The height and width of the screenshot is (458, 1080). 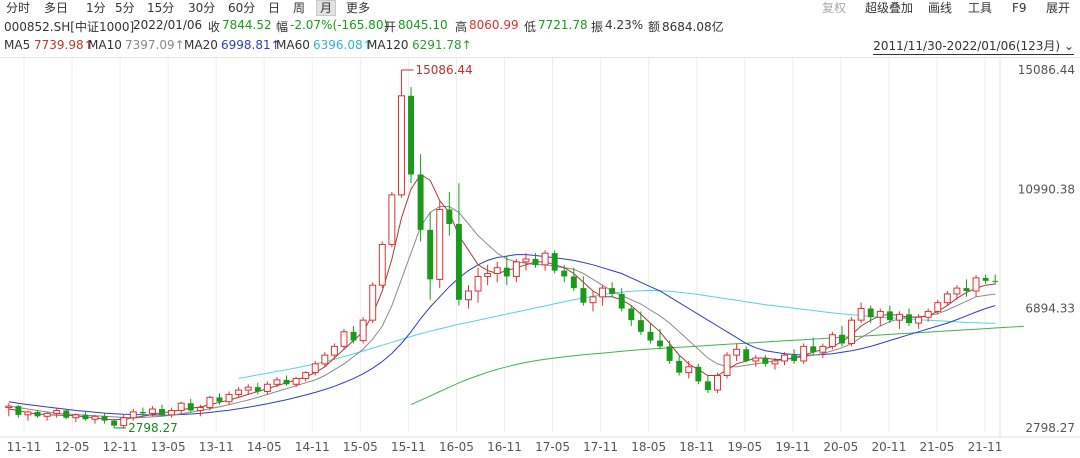 What do you see at coordinates (388, 45) in the screenshot?
I see `ma120-label: MA120` at bounding box center [388, 45].